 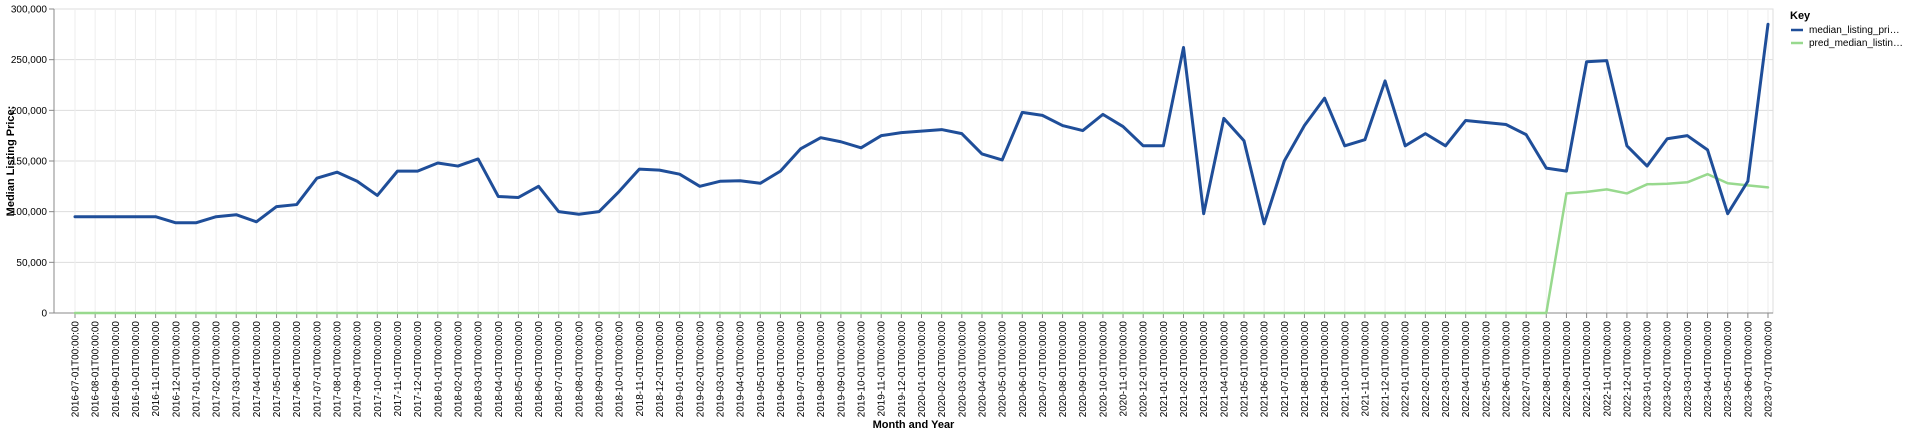 I want to click on x-tick-label: 2018-07-01T00:00:00, so click(x=559, y=369).